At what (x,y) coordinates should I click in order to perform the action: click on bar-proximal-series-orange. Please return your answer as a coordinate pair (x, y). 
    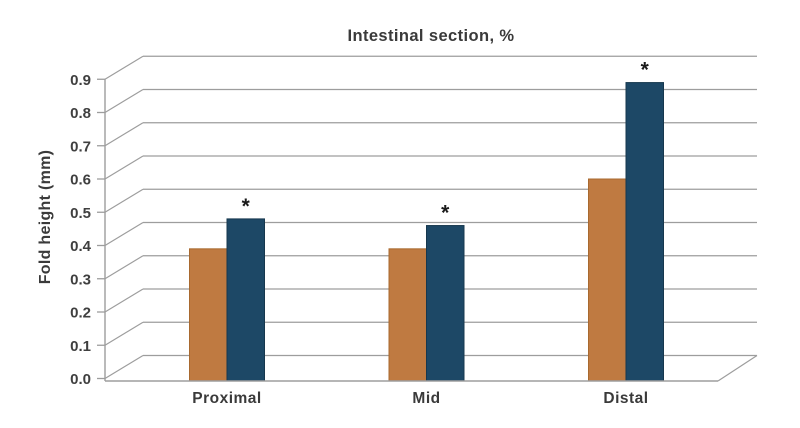
    Looking at the image, I should click on (208, 315).